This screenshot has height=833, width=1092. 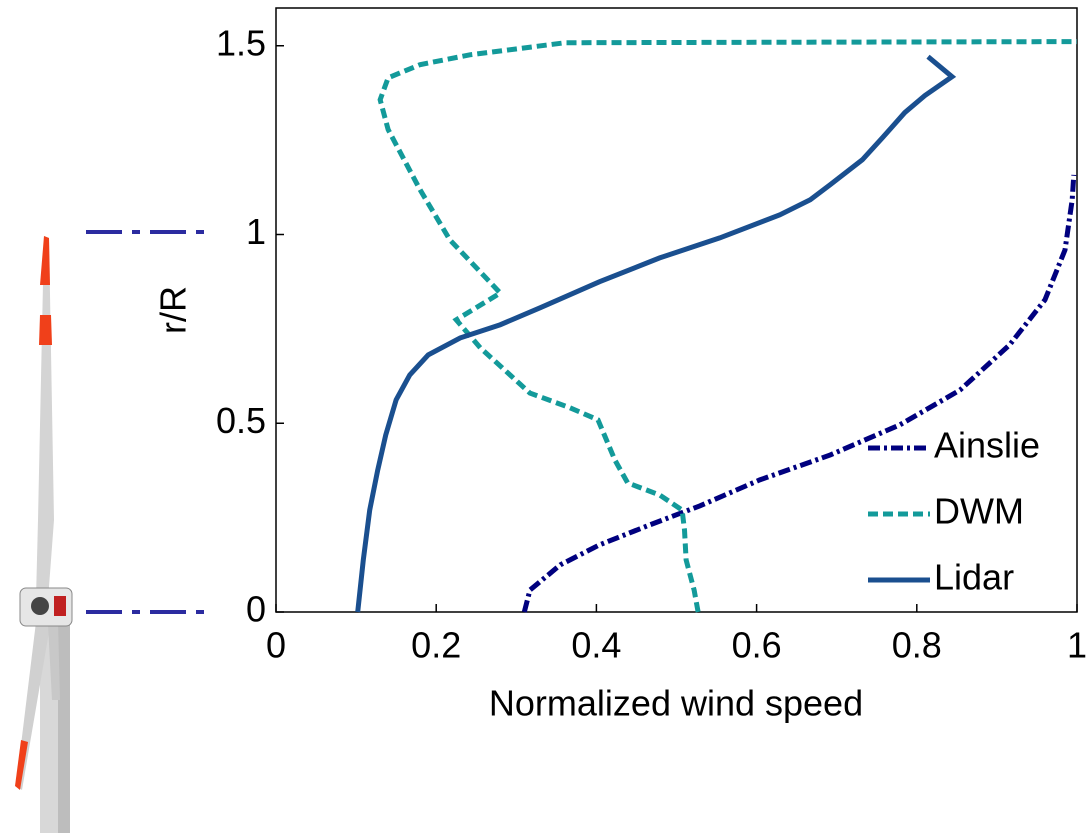 What do you see at coordinates (979, 511) in the screenshot?
I see `legend-label: DWM` at bounding box center [979, 511].